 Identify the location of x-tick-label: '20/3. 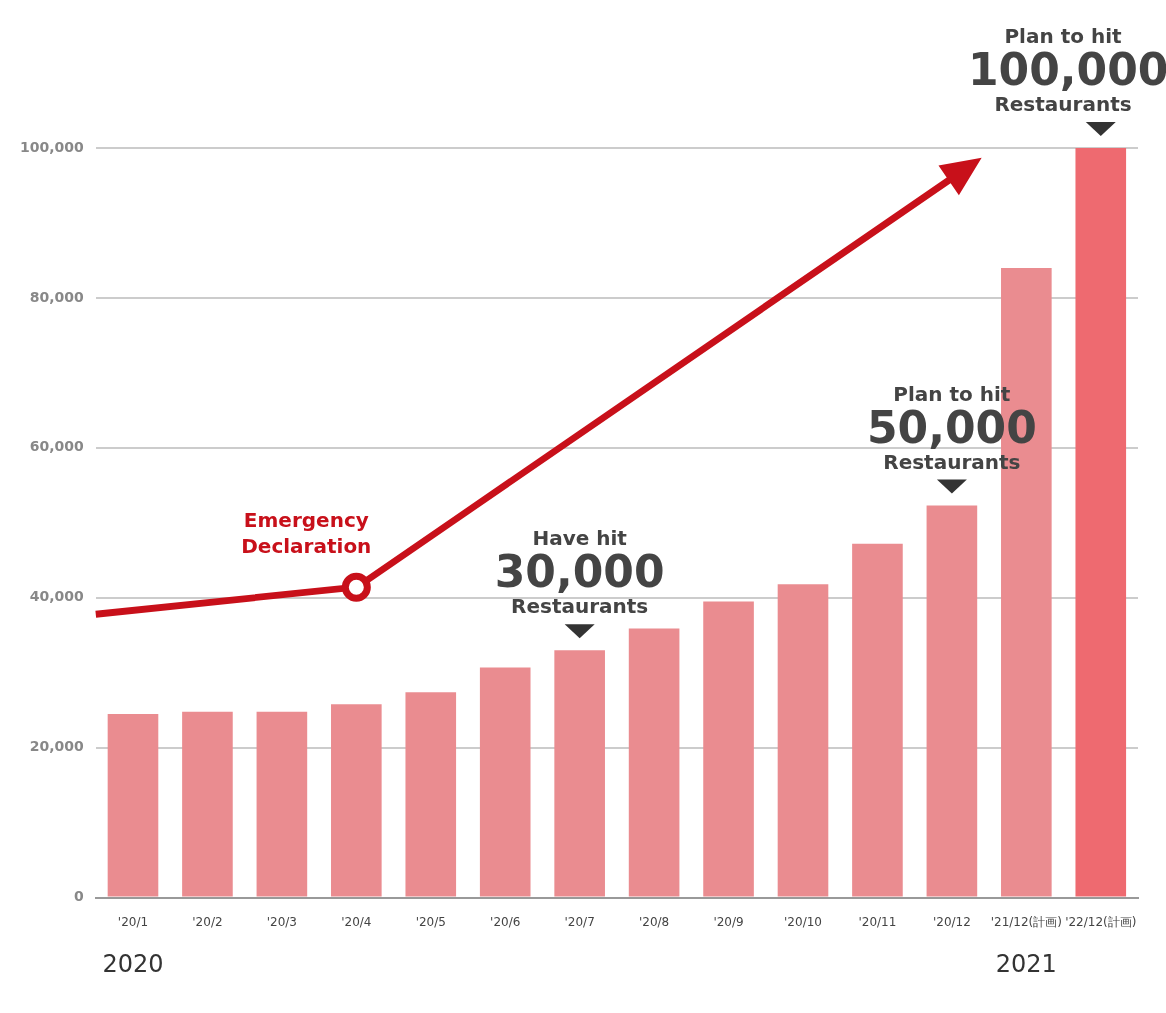
(281, 921).